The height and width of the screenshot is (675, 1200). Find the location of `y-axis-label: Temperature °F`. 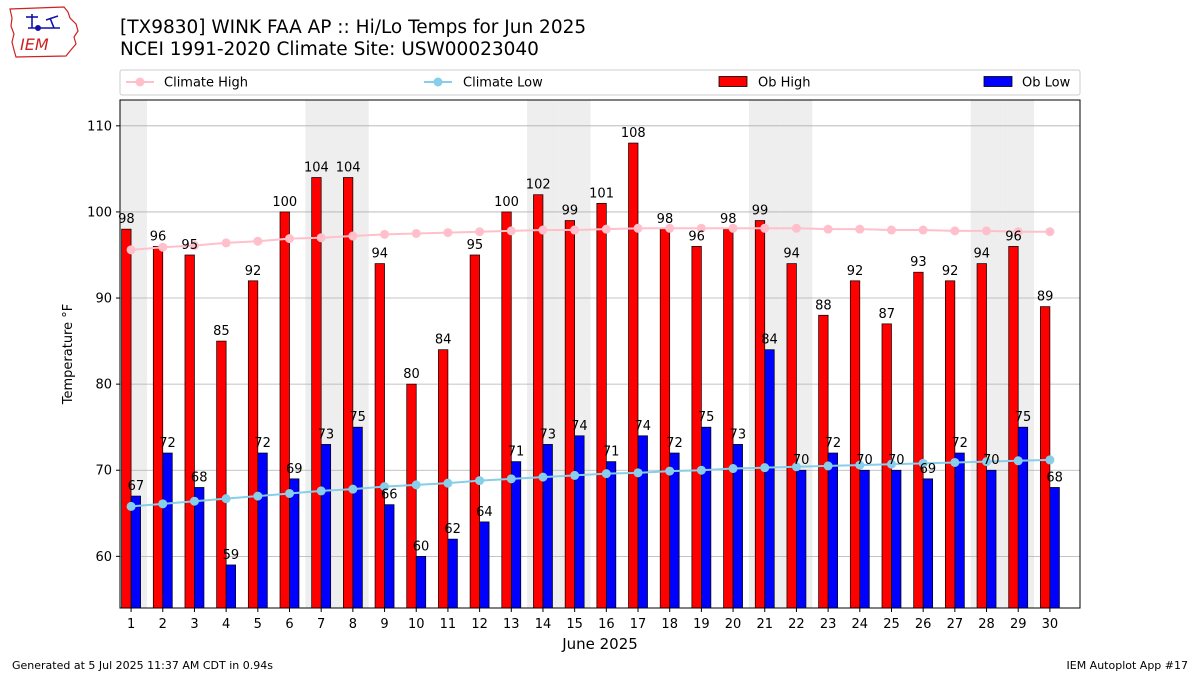

y-axis-label: Temperature °F is located at coordinates (68, 354).